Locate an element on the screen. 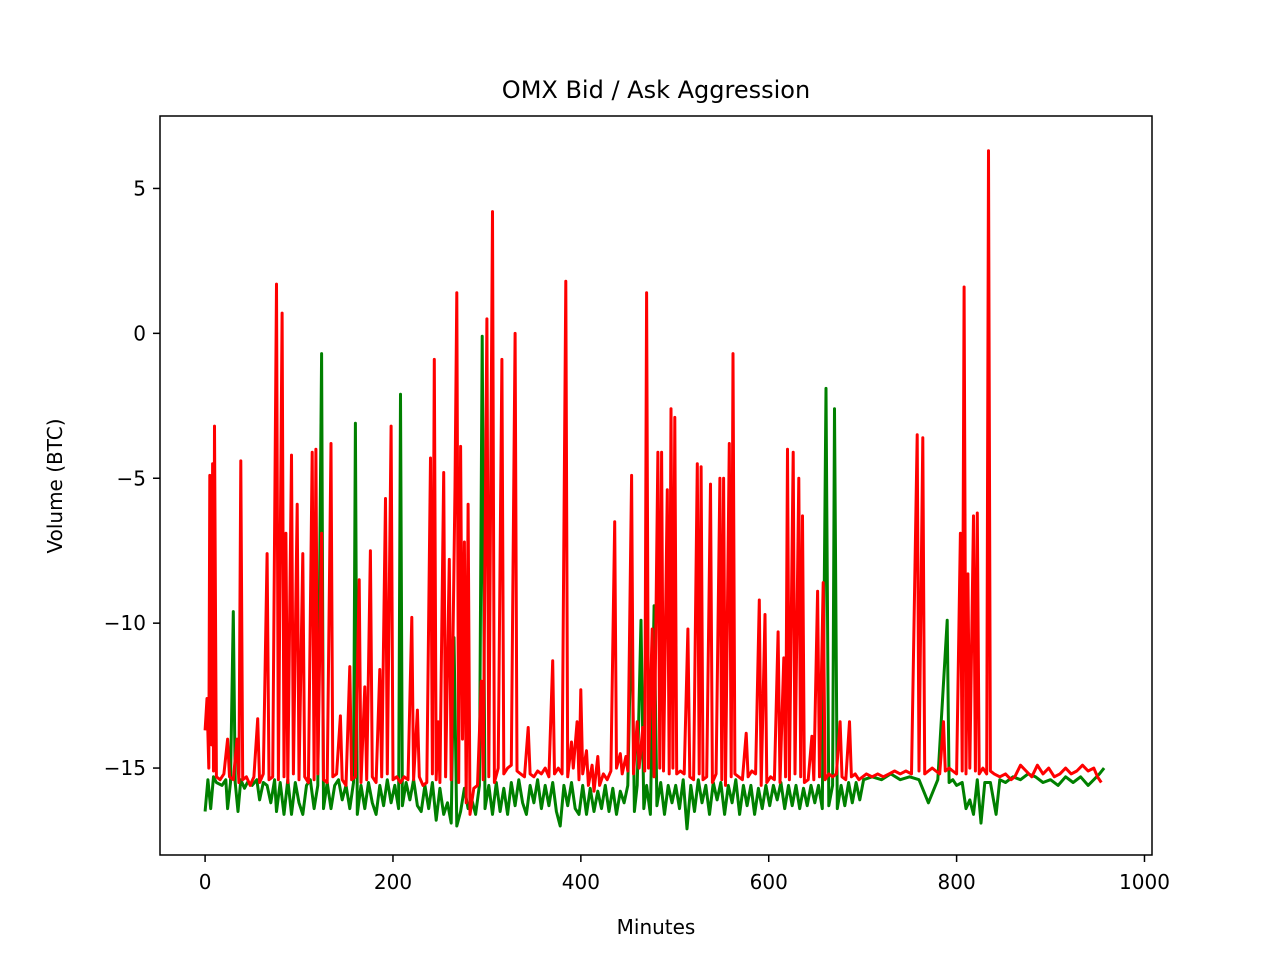 The image size is (1280, 960). y-tick-label: −5 is located at coordinates (131, 478).